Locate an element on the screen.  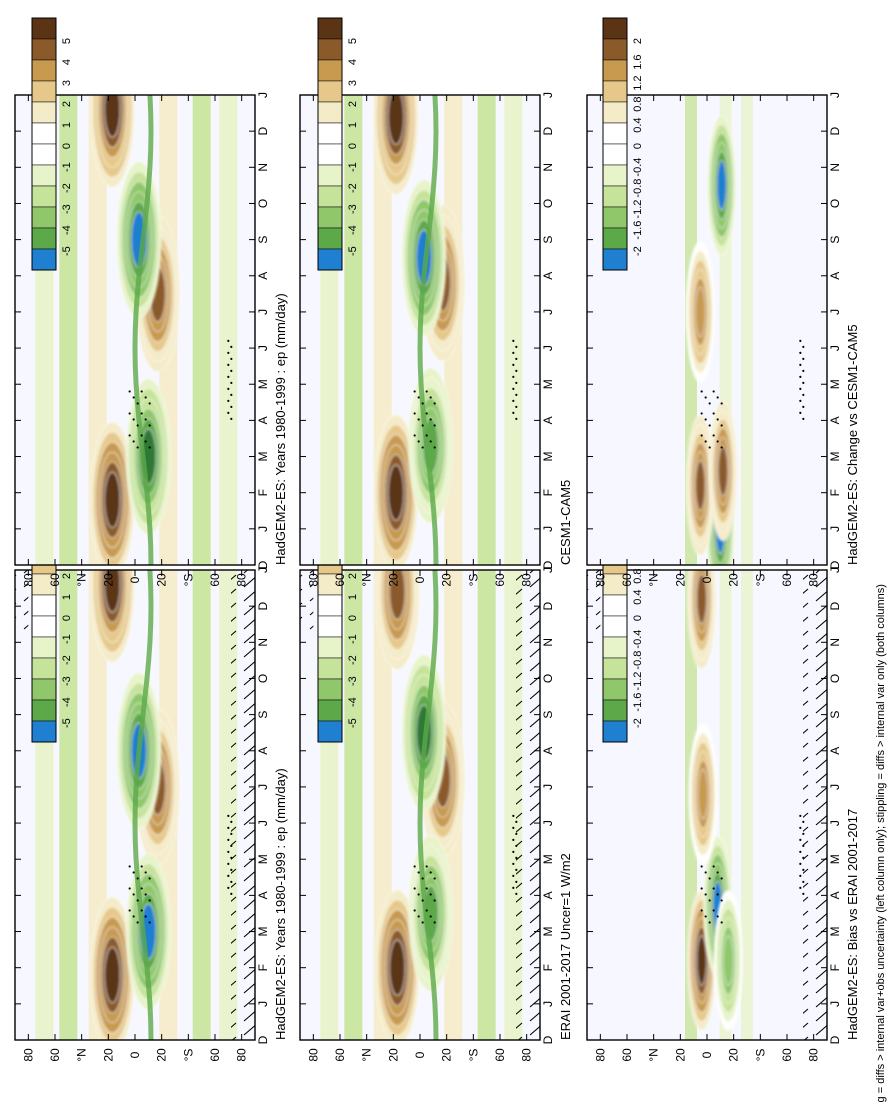
lat-tick-label: °S is located at coordinates (188, 1055).